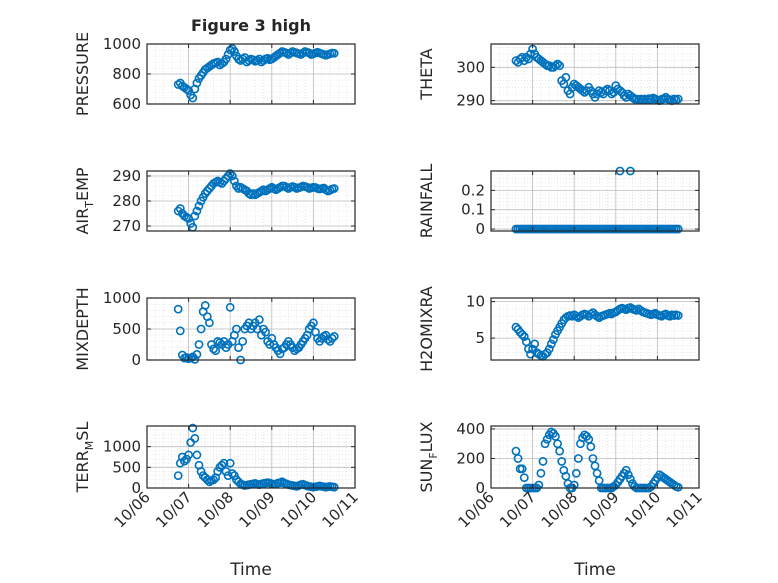 This screenshot has height=583, width=778. Describe the element at coordinates (214, 201) in the screenshot. I see `subplot-airemp: 270 280 290 AIRTEMP` at that location.